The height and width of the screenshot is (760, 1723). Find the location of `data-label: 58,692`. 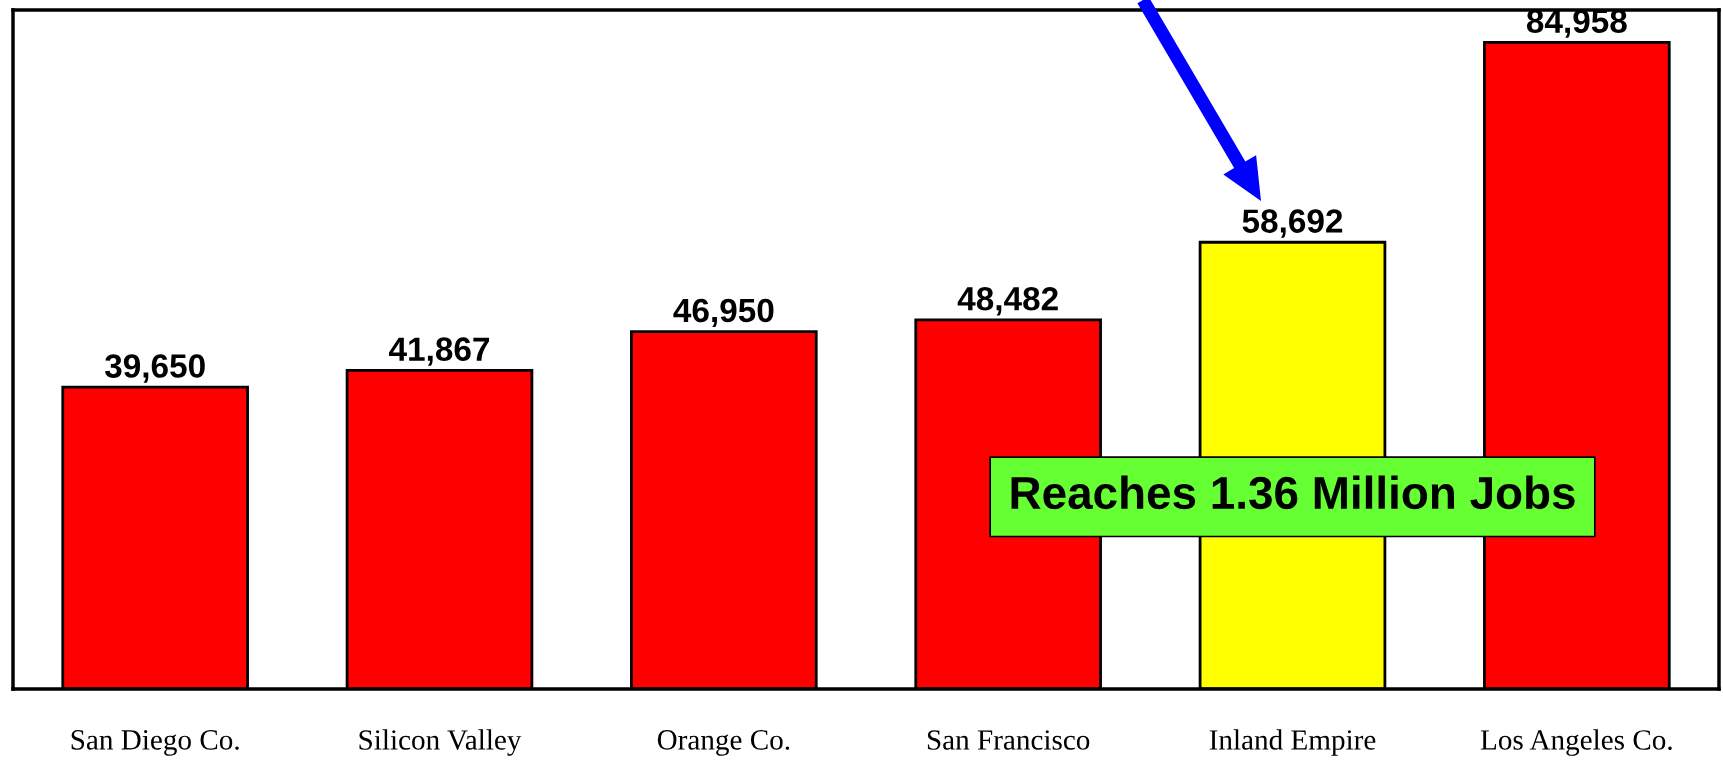

data-label: 58,692 is located at coordinates (1292, 223).